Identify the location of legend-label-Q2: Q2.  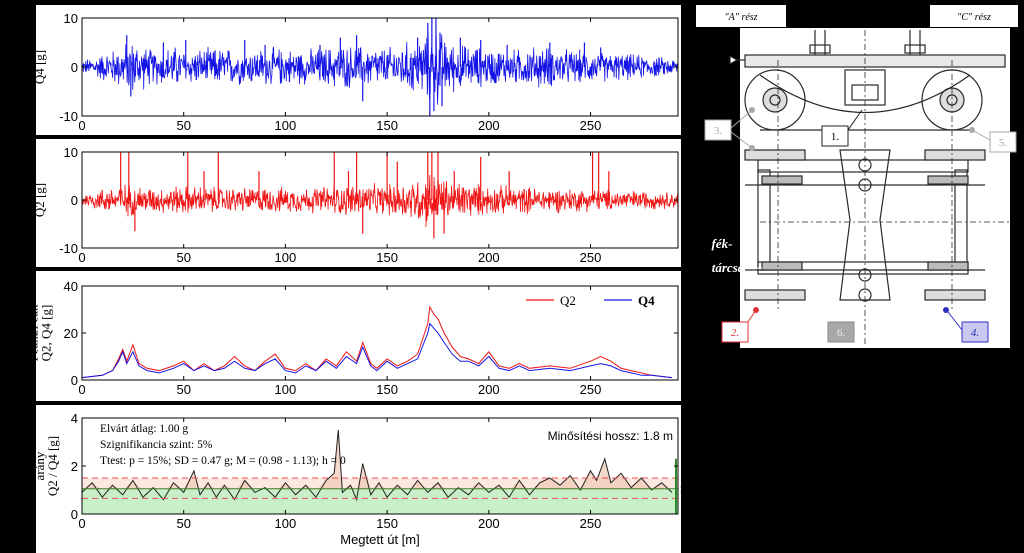
(568, 300).